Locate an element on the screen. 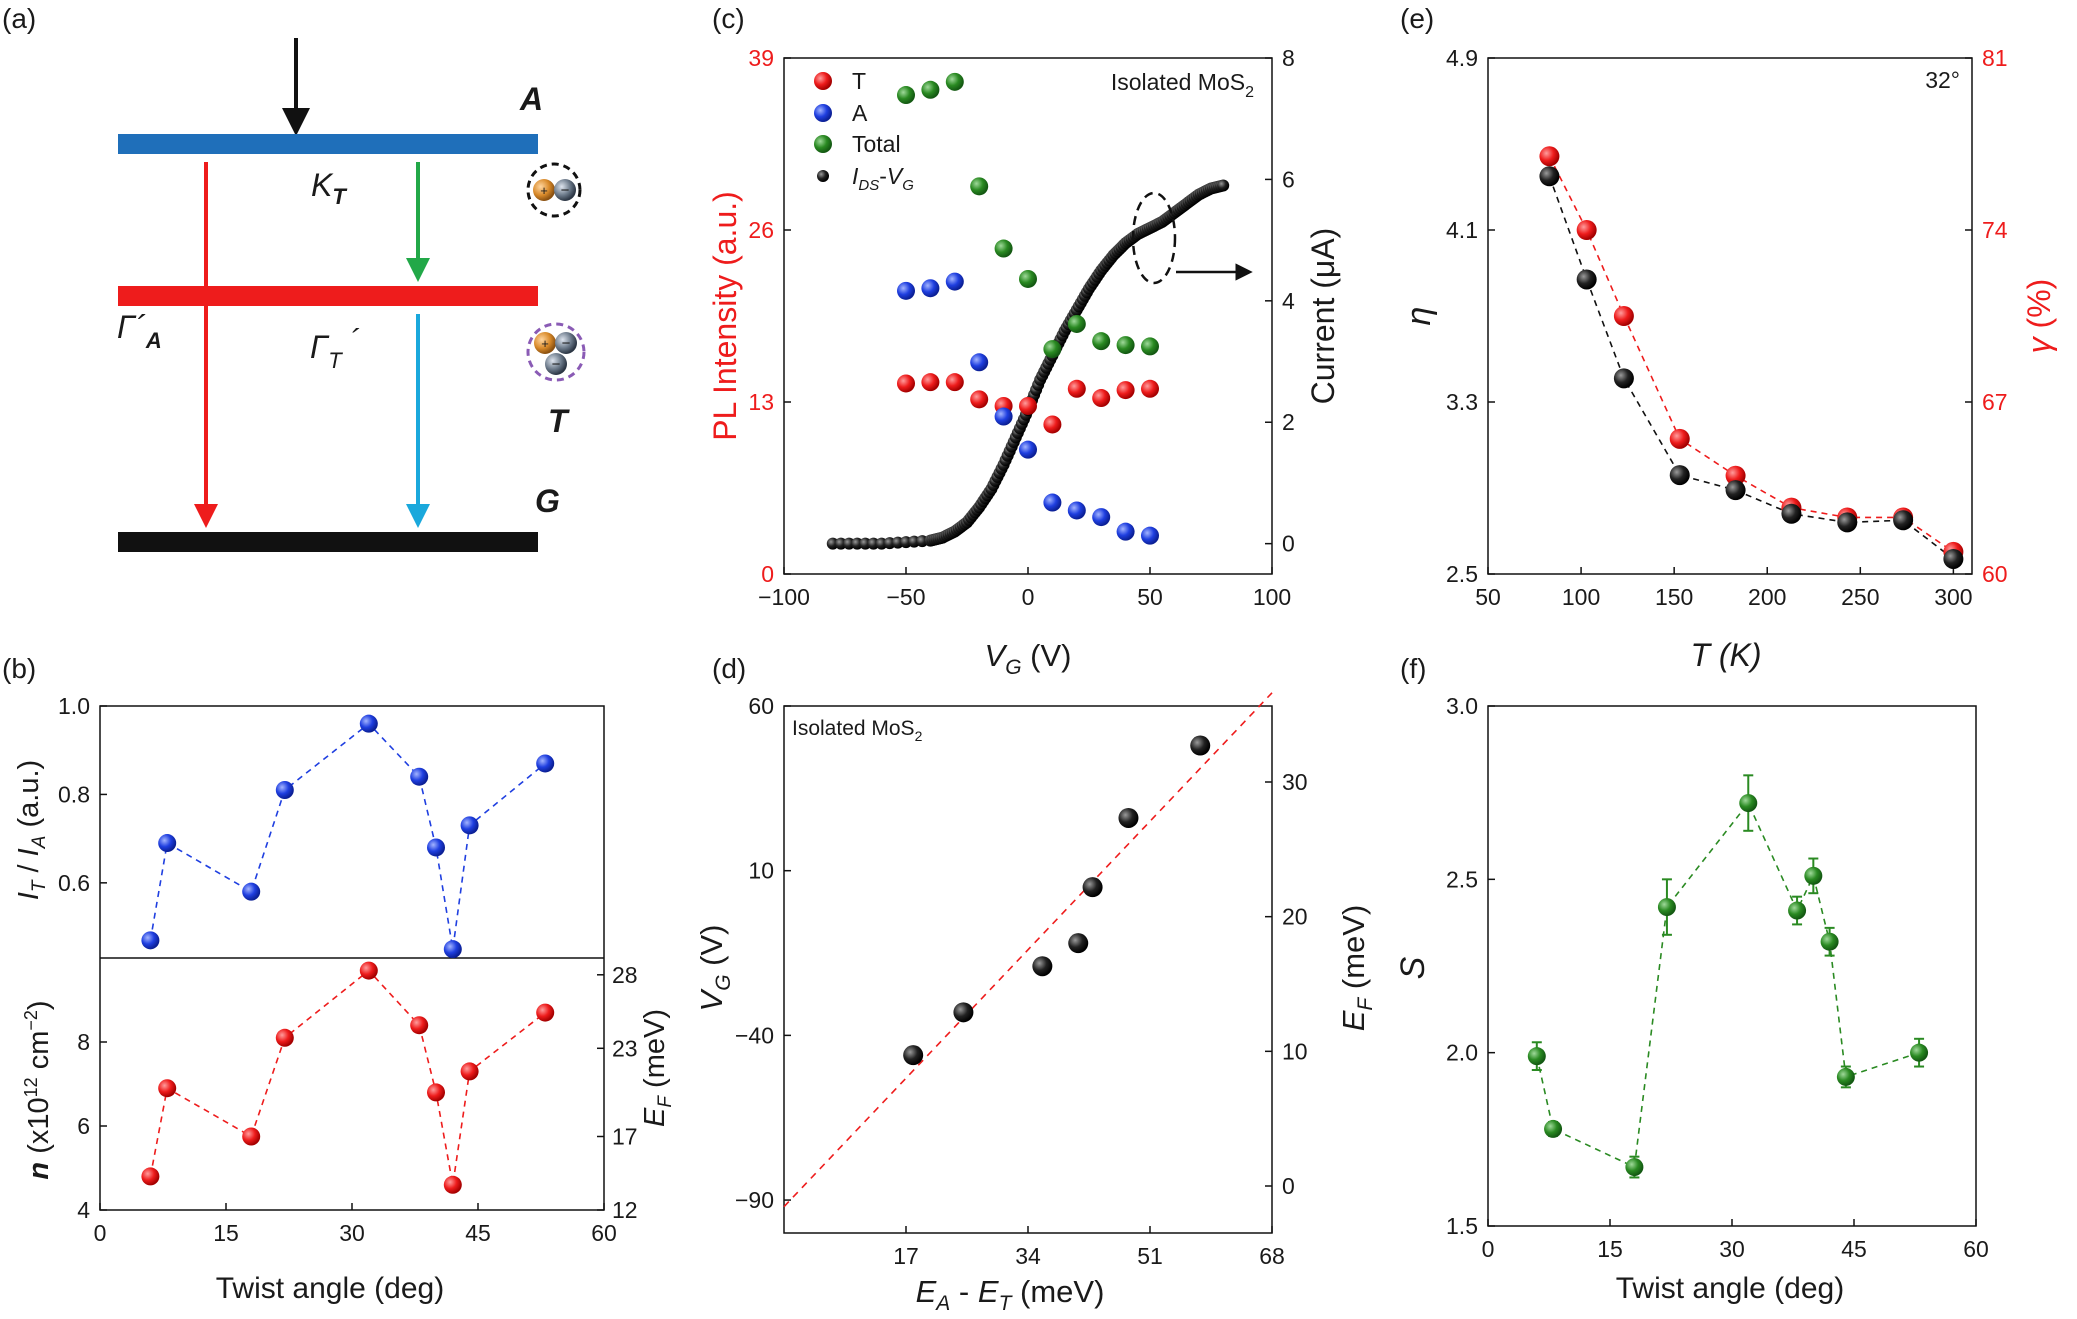 Image resolution: width=2077 pixels, height=1319 pixels. c-xtick-label: 50 is located at coordinates (1150, 597).